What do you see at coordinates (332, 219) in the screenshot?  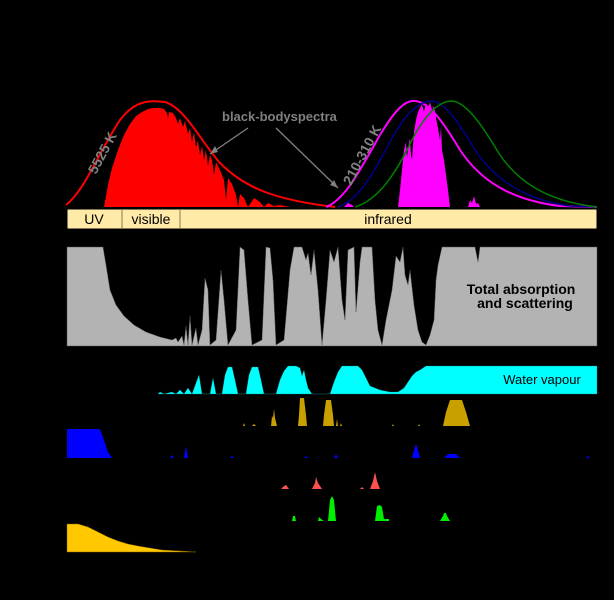 I see `wavelength-band-bar: UV visible infrared` at bounding box center [332, 219].